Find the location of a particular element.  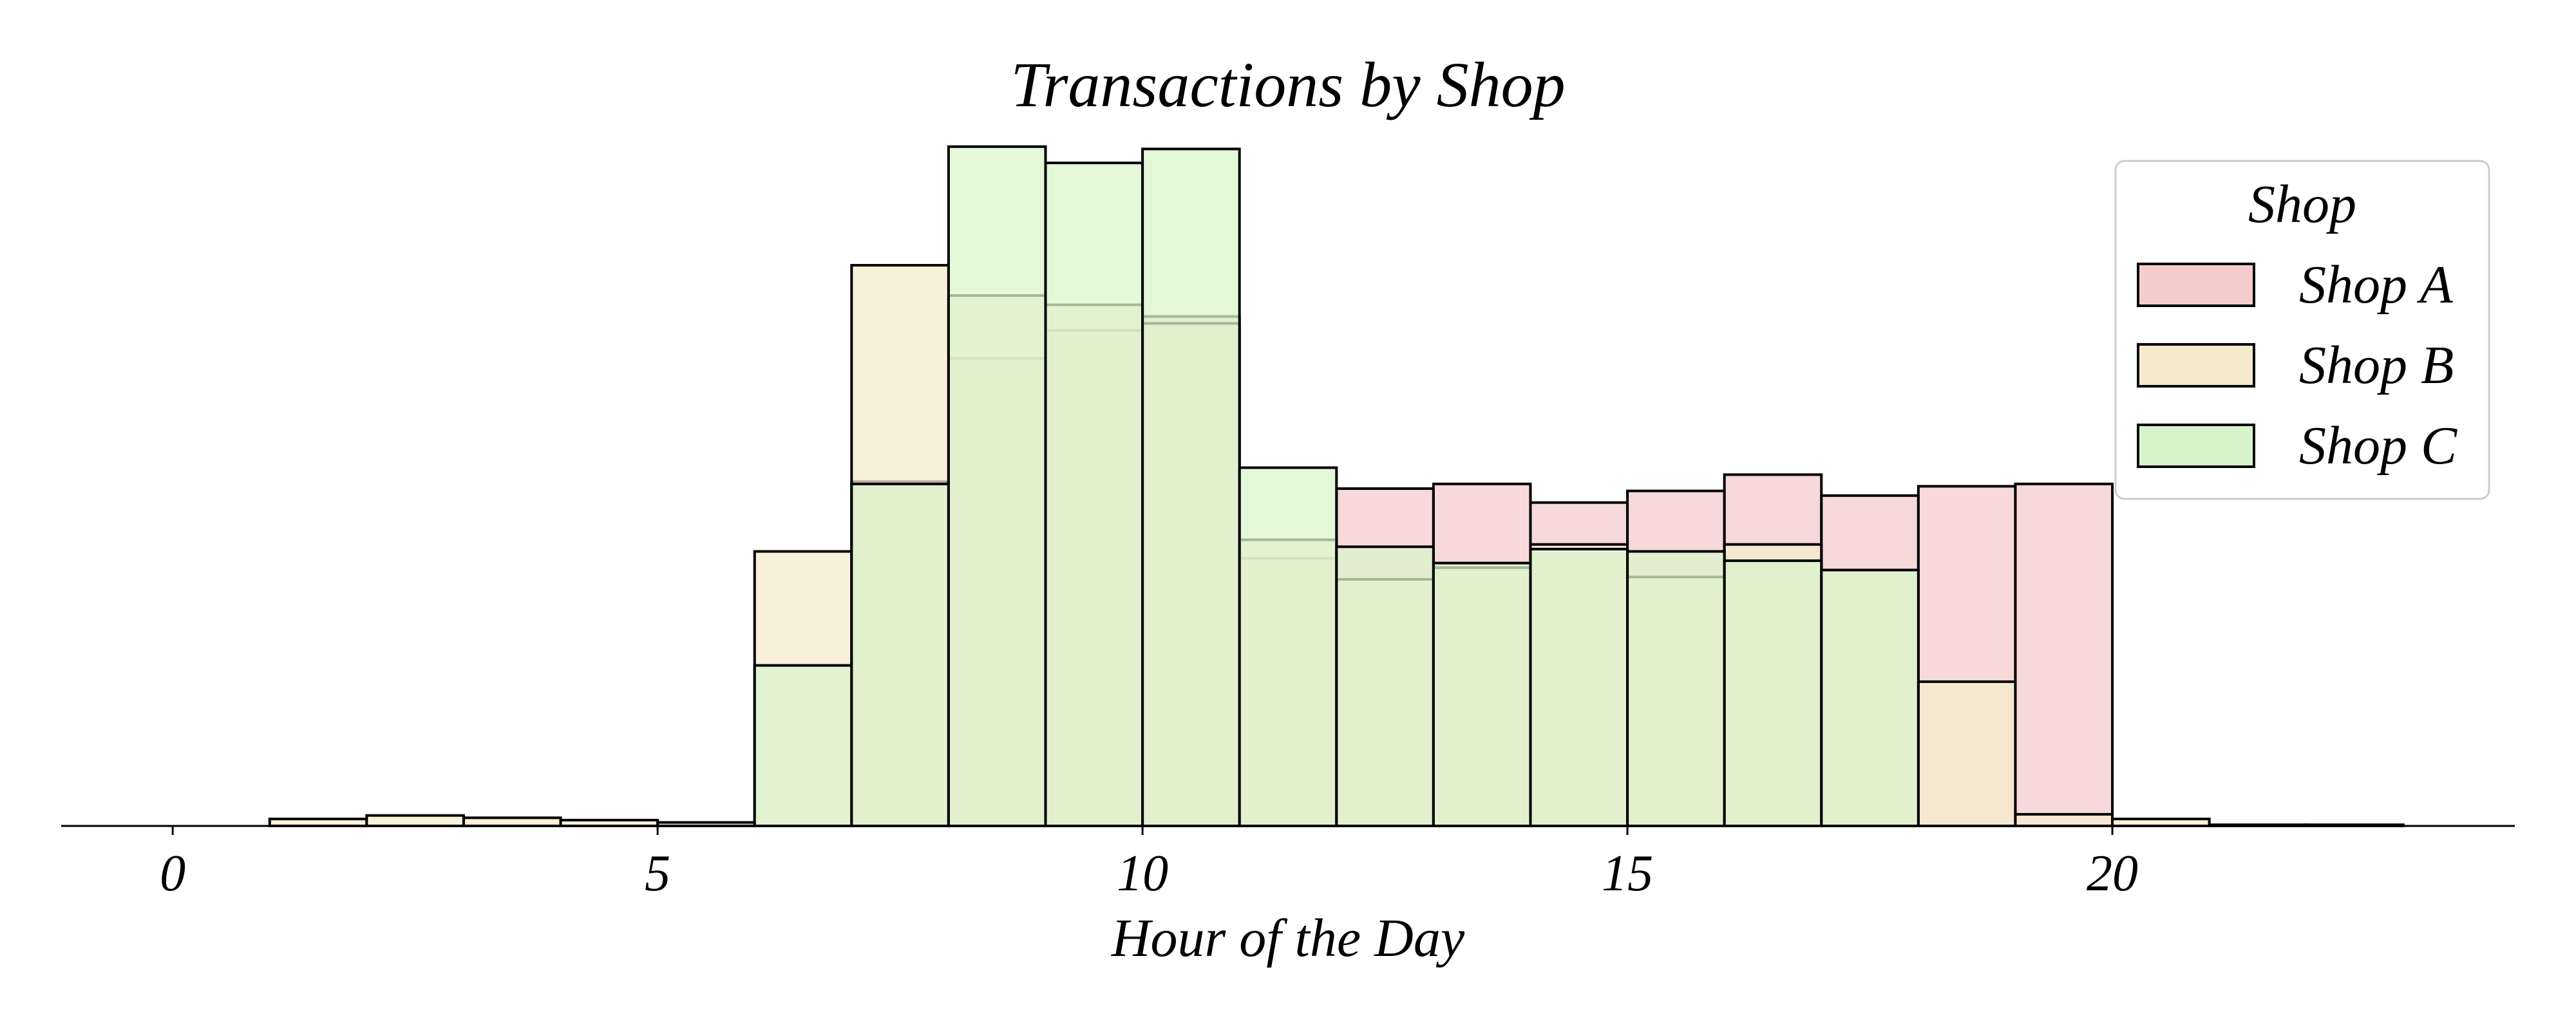

legend-label-shop-c: Shop C is located at coordinates (2378, 446).